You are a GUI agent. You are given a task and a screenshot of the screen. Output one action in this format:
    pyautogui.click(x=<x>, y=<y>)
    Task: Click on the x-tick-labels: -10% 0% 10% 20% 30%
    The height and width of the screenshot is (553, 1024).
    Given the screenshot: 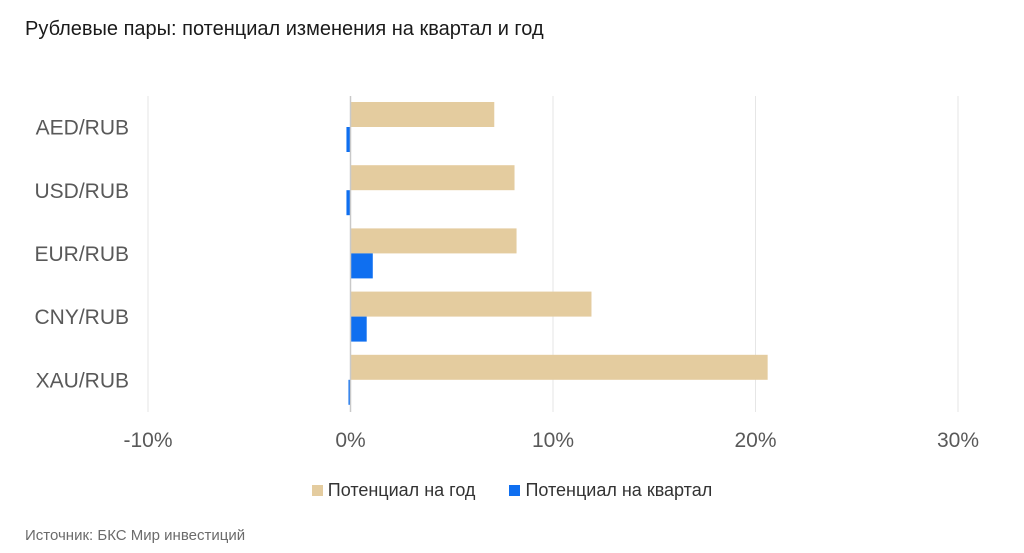 What is the action you would take?
    pyautogui.click(x=551, y=440)
    